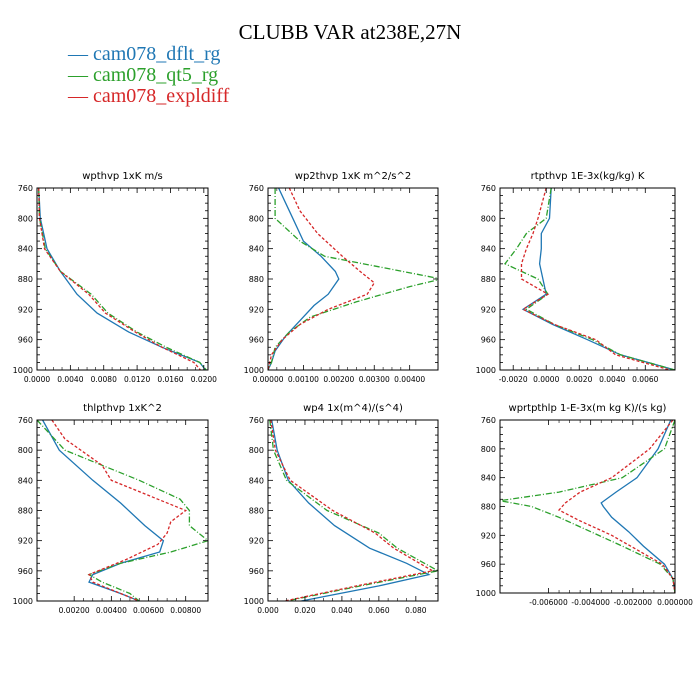 Image resolution: width=700 pixels, height=700 pixels. What do you see at coordinates (513, 379) in the screenshot?
I see `x-tick-label: -0.0020` at bounding box center [513, 379].